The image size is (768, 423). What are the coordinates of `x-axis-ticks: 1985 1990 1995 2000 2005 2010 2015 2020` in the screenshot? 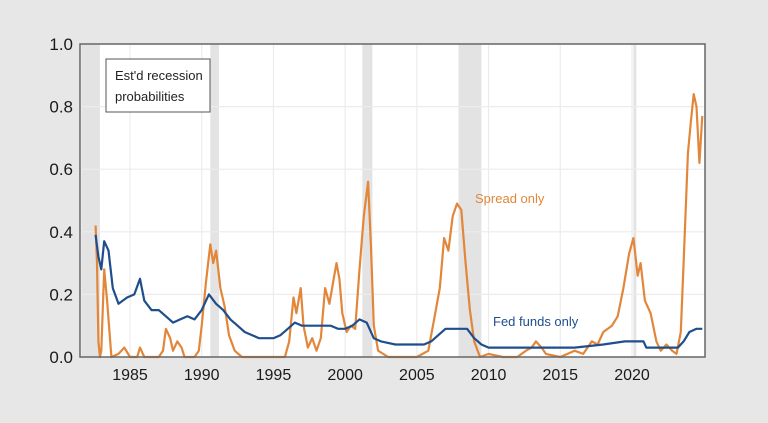 It's located at (381, 375).